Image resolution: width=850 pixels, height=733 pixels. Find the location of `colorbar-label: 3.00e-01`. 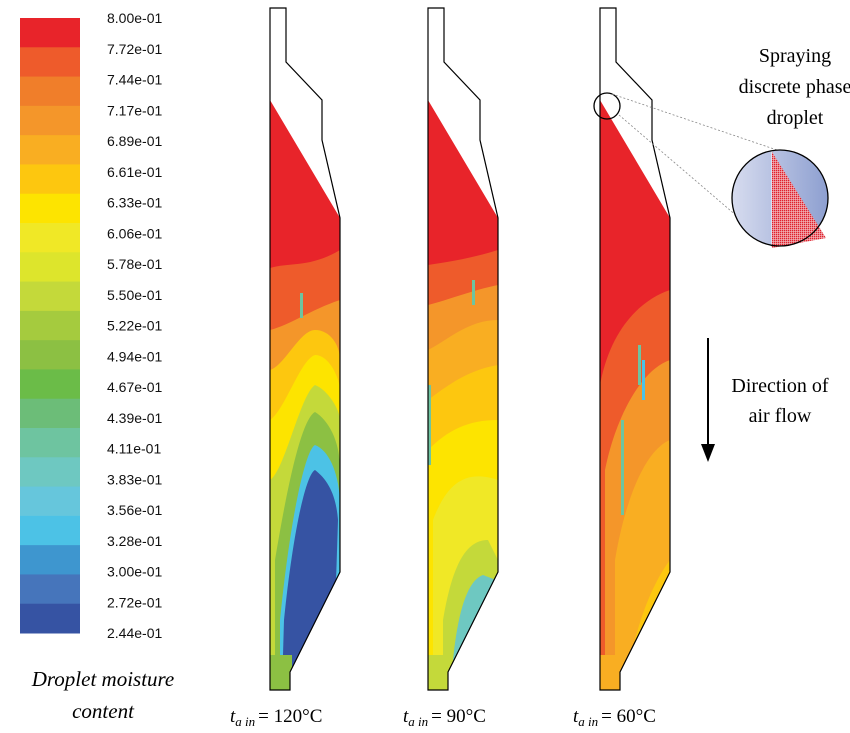

colorbar-label: 3.00e-01 is located at coordinates (134, 572).